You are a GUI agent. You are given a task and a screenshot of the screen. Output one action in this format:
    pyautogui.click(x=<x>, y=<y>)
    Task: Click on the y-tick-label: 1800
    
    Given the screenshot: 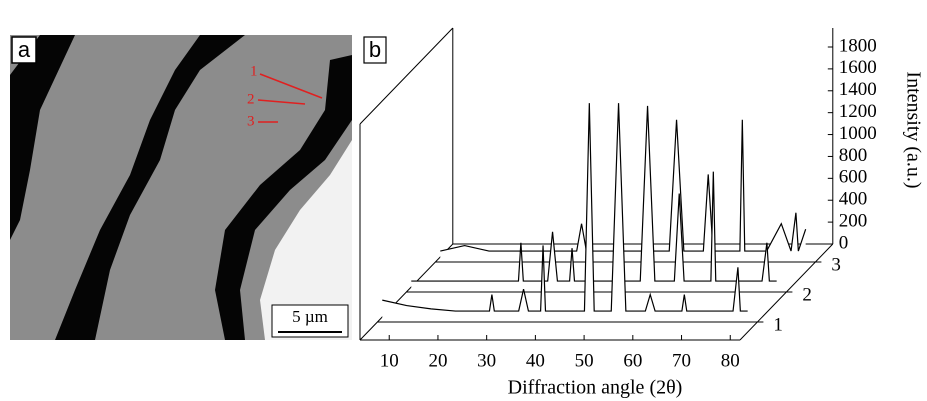 What is the action you would take?
    pyautogui.click(x=858, y=45)
    